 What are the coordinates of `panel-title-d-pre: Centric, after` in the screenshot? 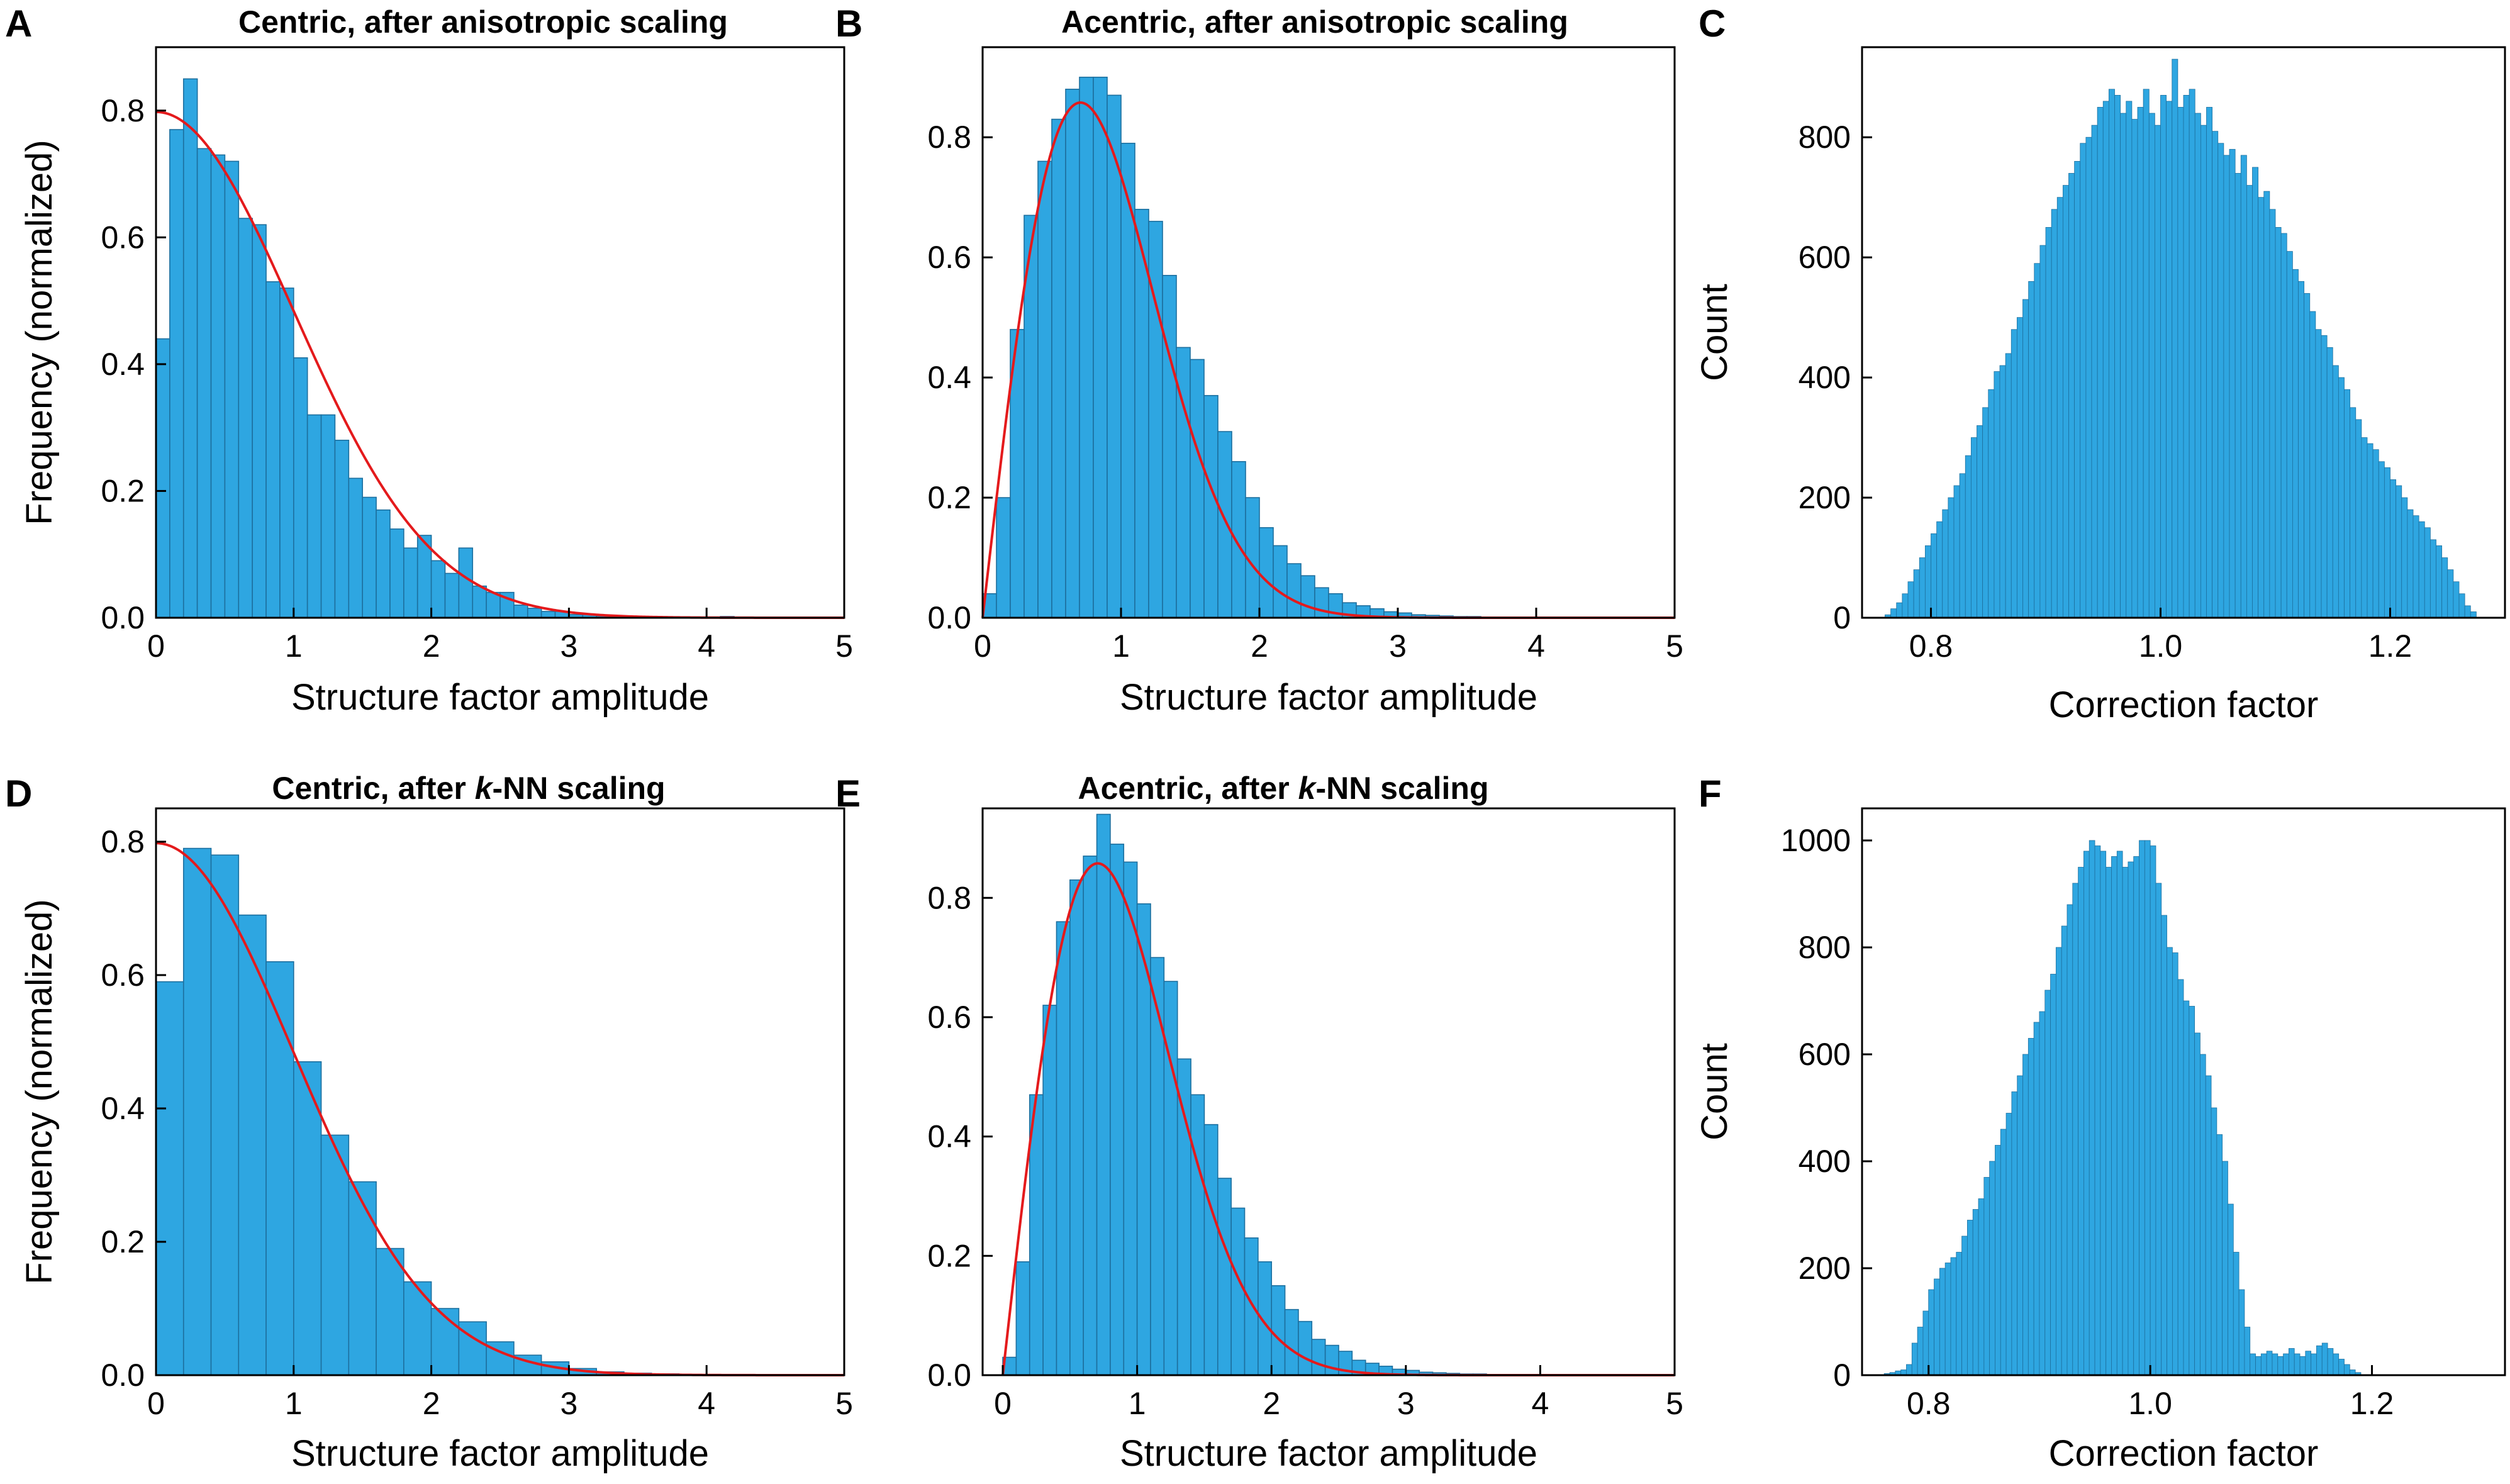 It's located at (373, 788).